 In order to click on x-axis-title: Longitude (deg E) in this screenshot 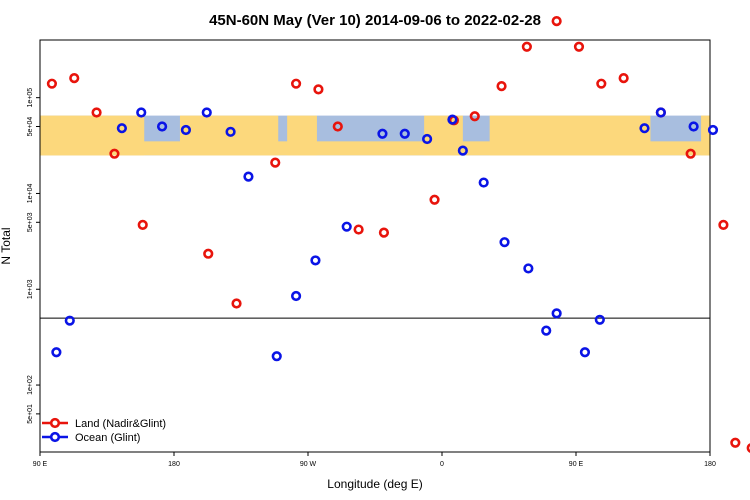, I will do `click(374, 484)`.